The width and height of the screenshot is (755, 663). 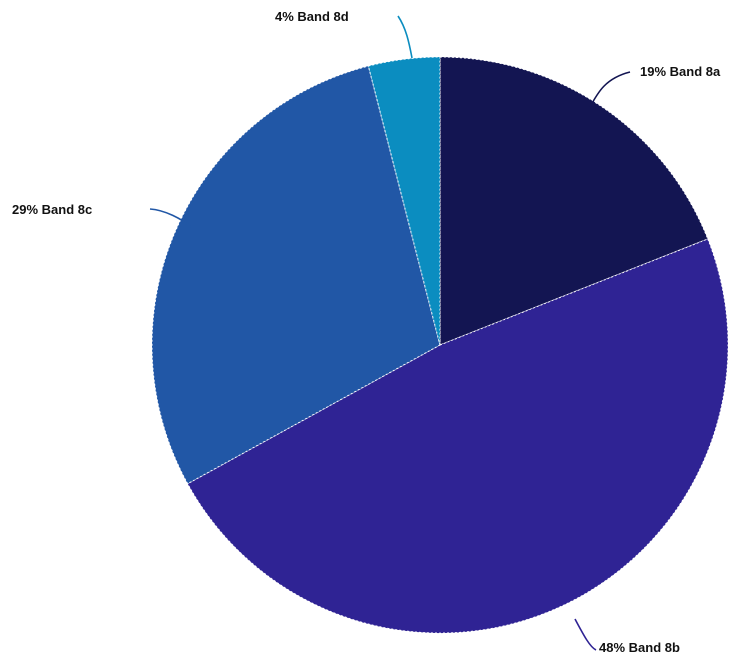 I want to click on leader-line-band-8c, so click(x=170, y=218).